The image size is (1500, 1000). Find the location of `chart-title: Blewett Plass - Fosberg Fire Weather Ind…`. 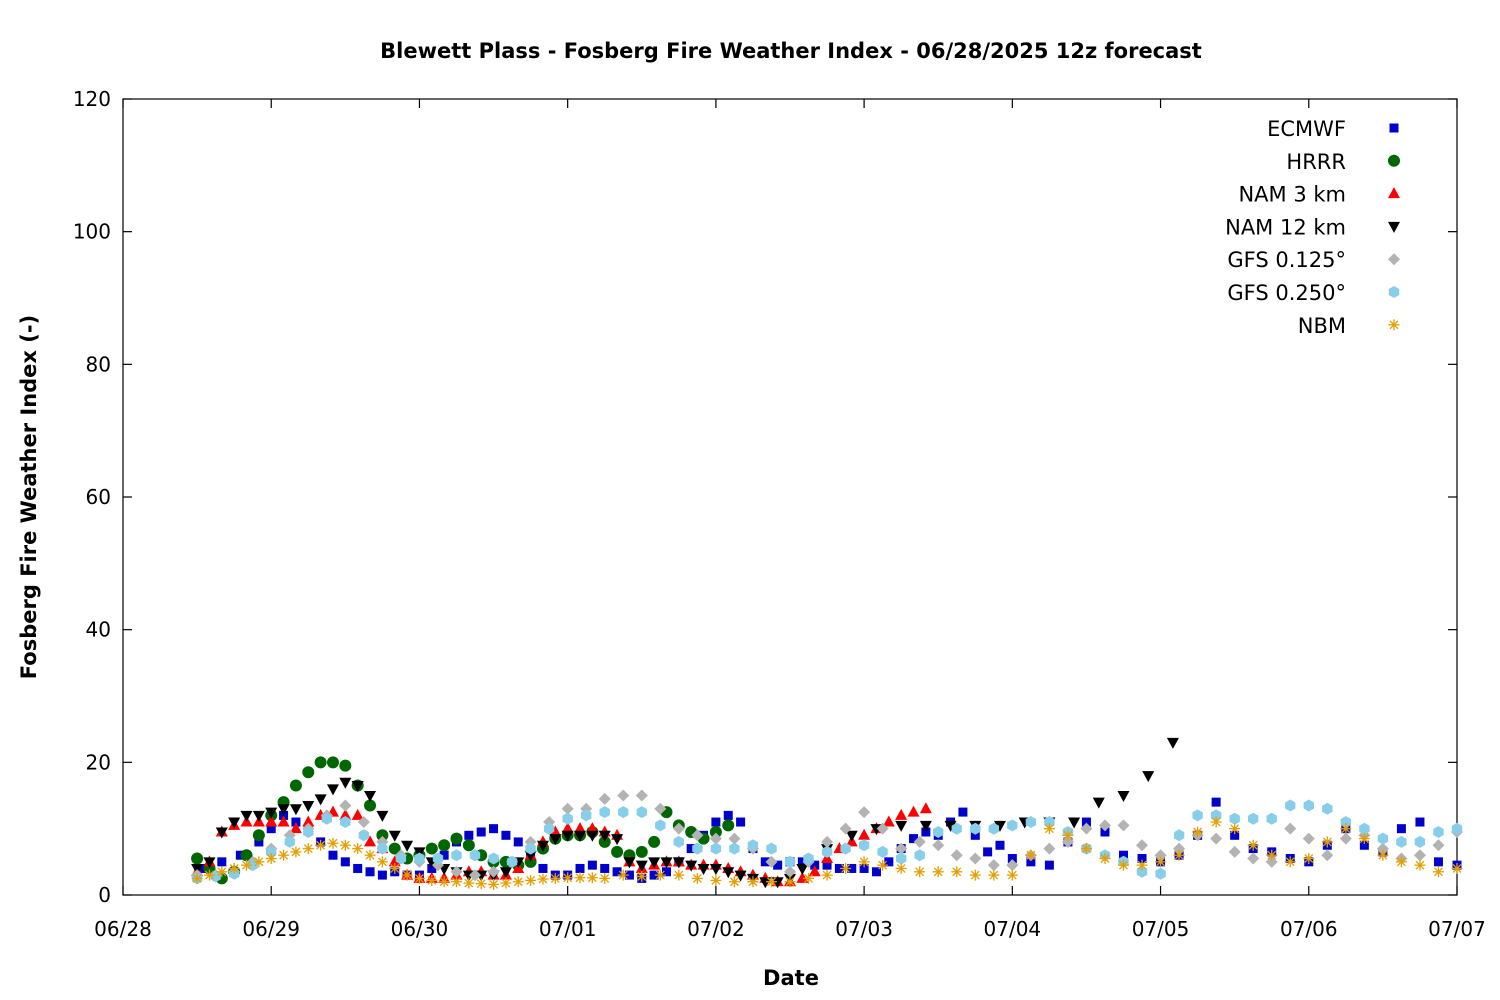

chart-title: Blewett Plass - Fosberg Fire Weather Ind… is located at coordinates (791, 51).